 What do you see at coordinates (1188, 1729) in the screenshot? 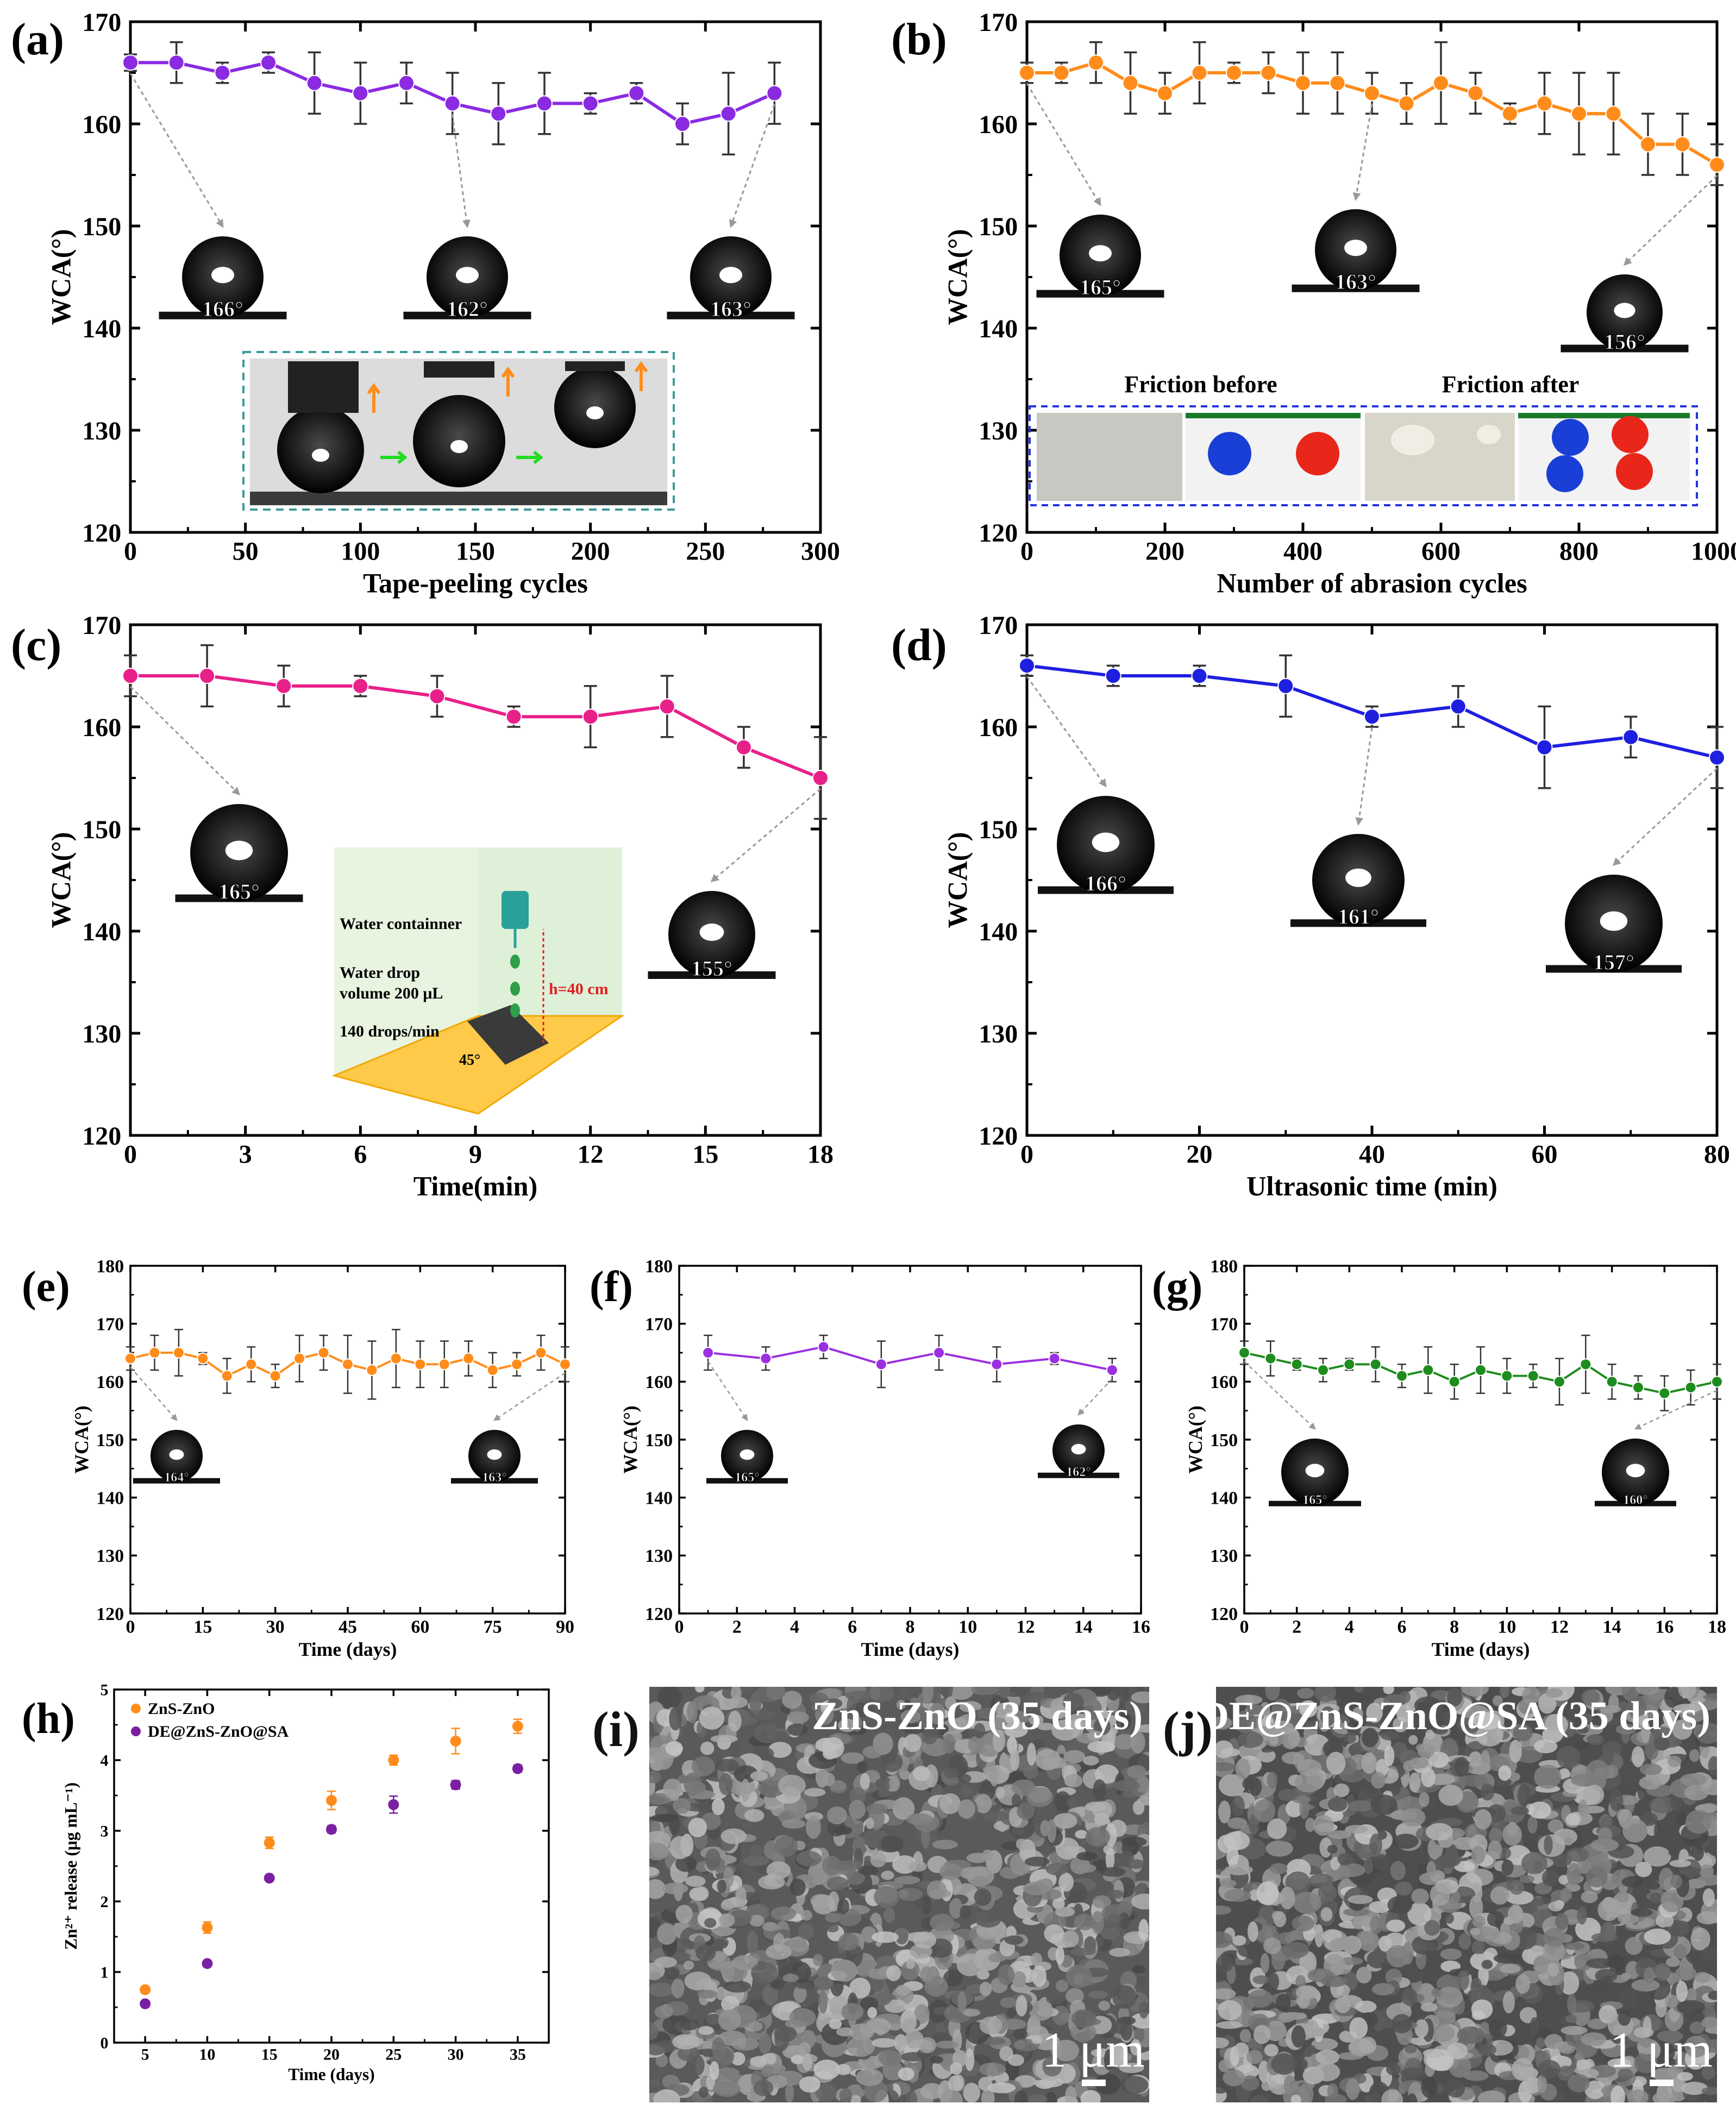
I see `panel-label-j: (j)` at bounding box center [1188, 1729].